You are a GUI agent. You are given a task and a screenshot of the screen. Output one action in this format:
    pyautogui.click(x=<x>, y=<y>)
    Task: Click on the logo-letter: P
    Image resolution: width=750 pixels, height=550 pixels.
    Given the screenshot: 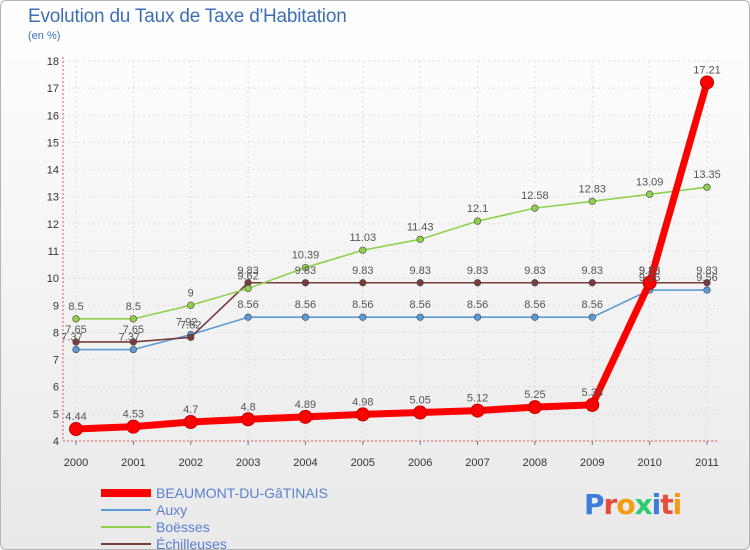 What is the action you would take?
    pyautogui.click(x=594, y=504)
    